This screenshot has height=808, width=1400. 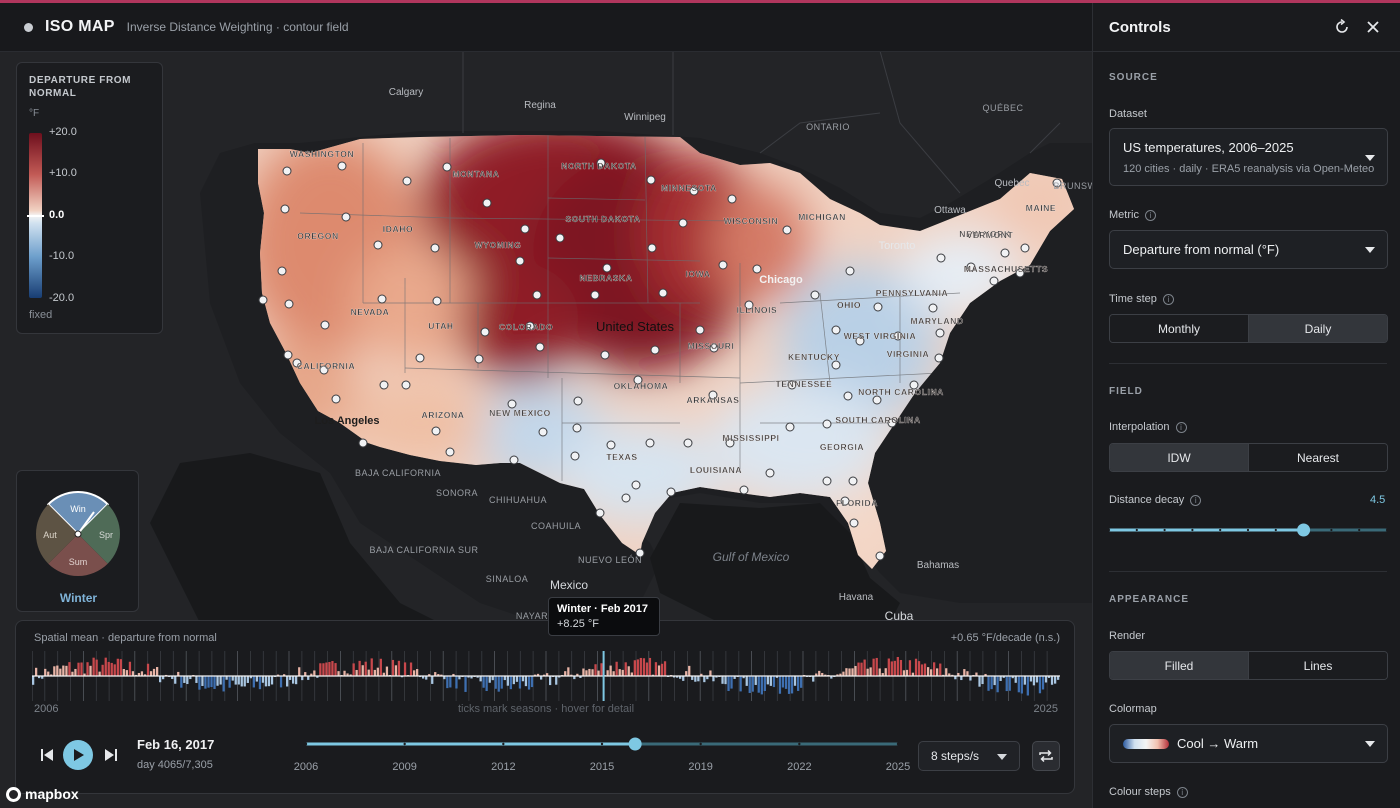 I want to click on render-filled-option: Filled, so click(x=1179, y=665).